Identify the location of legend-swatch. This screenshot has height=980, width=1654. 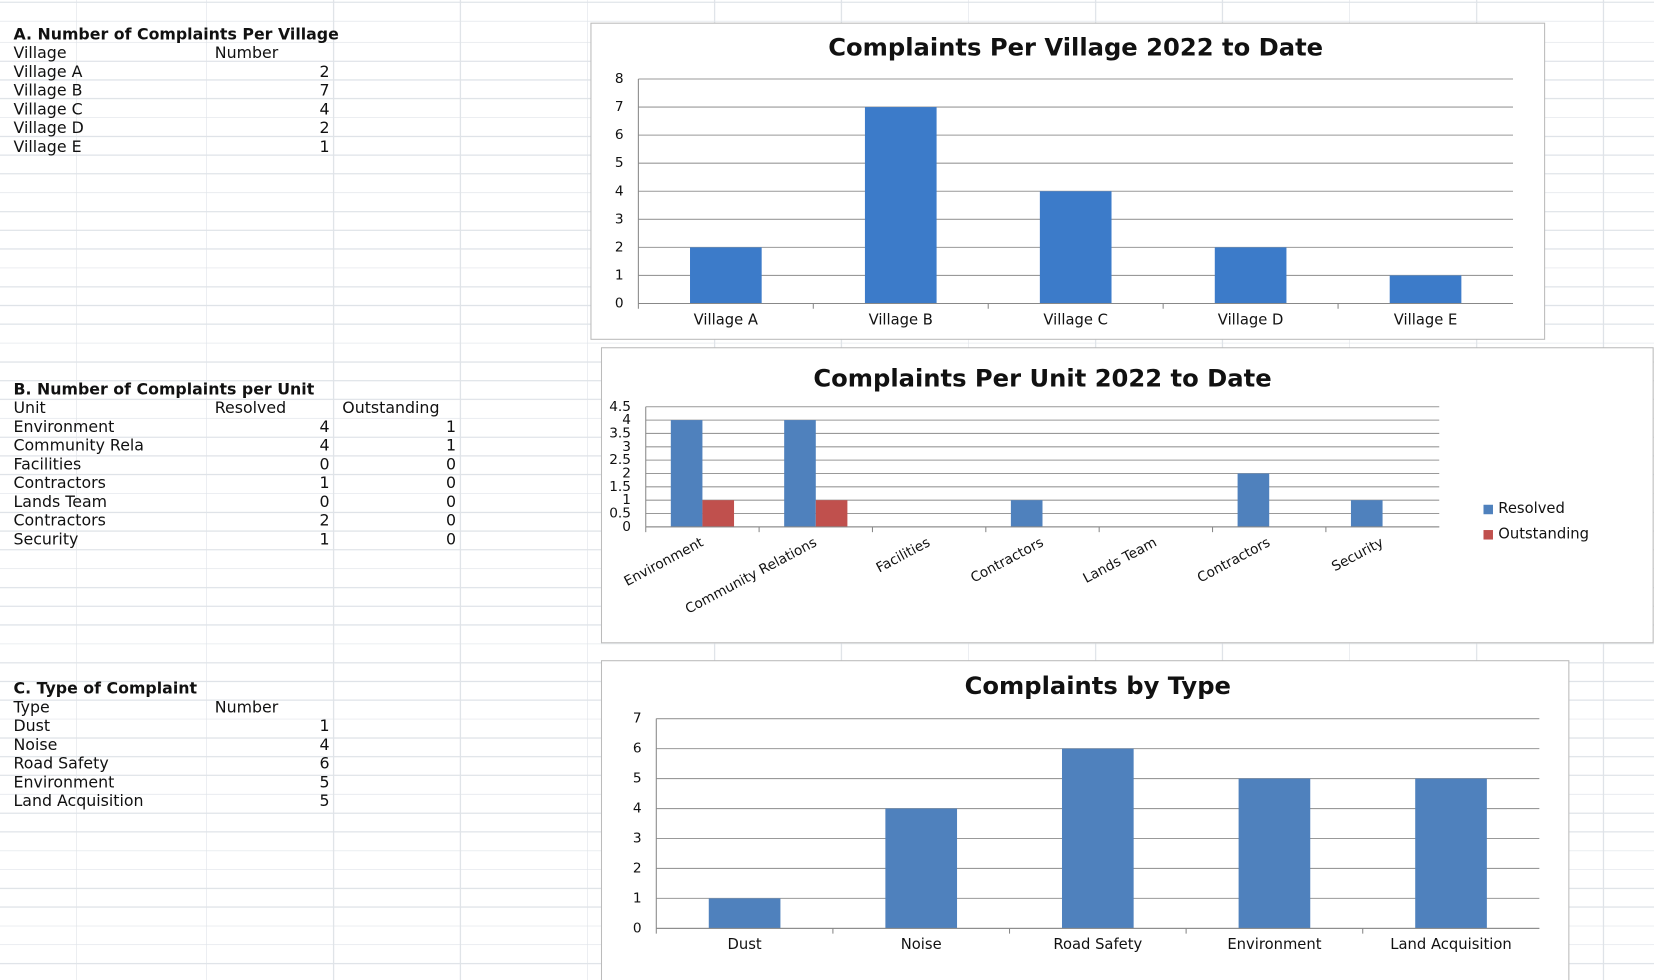
(1488, 509).